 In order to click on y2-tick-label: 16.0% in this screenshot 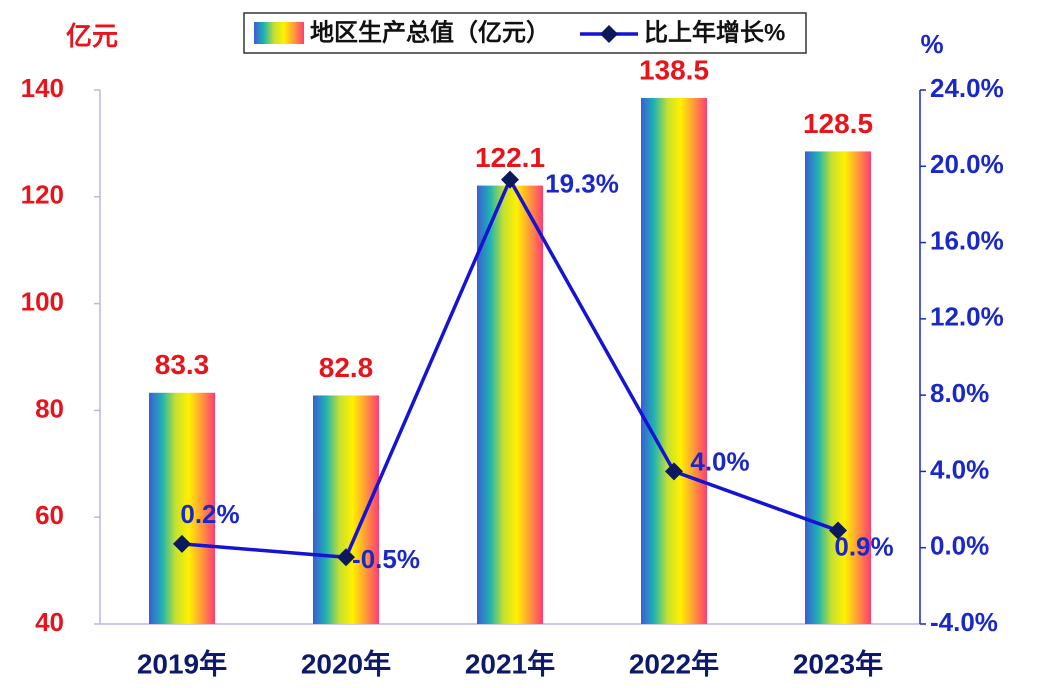, I will do `click(967, 240)`.